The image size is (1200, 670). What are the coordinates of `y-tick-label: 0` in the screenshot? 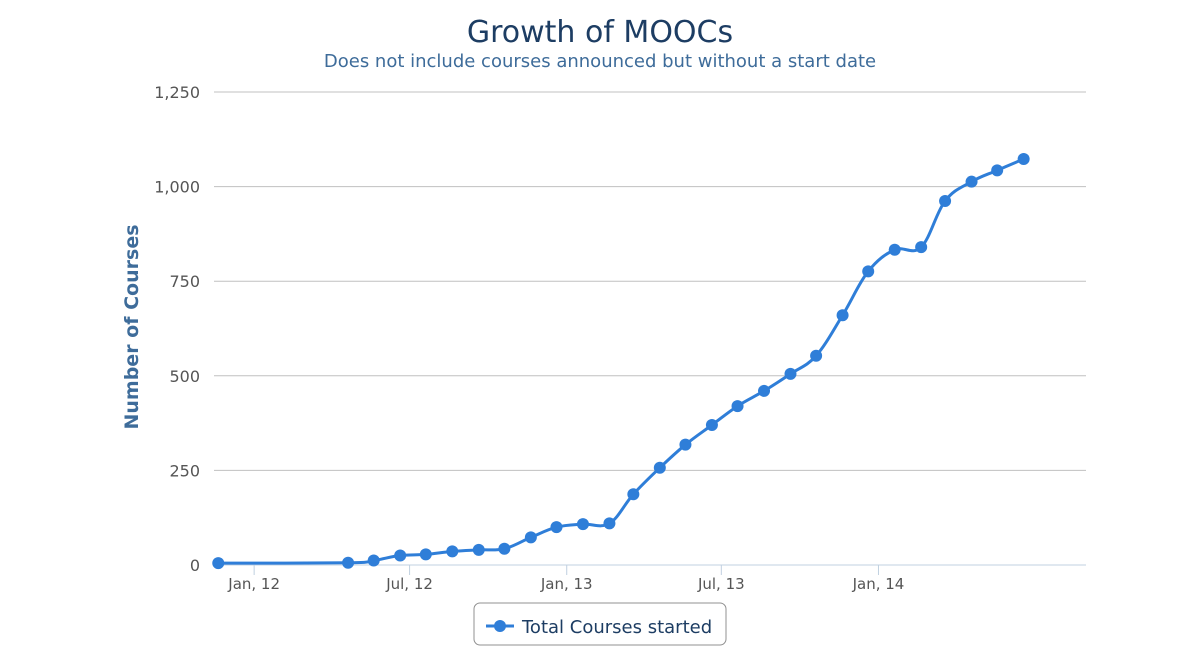 It's located at (195, 565).